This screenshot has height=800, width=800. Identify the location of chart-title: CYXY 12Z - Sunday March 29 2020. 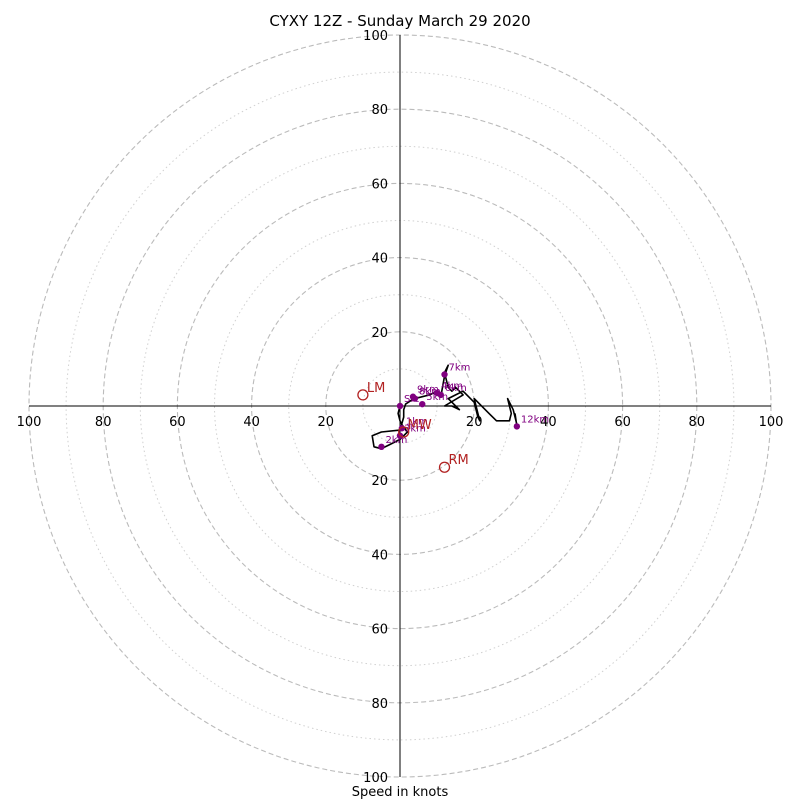
(399, 21).